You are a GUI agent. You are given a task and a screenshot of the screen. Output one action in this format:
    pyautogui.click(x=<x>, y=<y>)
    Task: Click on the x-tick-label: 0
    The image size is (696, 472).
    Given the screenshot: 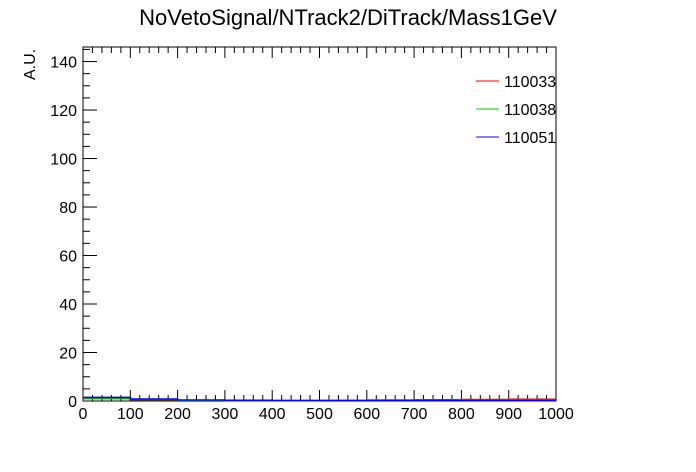 What is the action you would take?
    pyautogui.click(x=83, y=414)
    